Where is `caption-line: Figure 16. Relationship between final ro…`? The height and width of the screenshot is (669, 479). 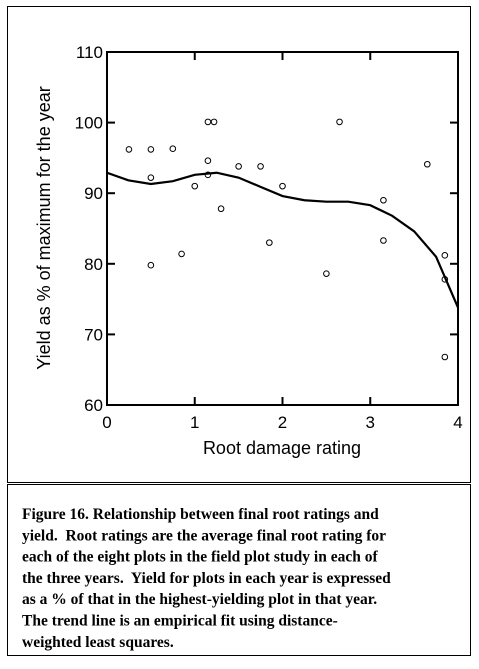 caption-line: Figure 16. Relationship between final ro… is located at coordinates (200, 514).